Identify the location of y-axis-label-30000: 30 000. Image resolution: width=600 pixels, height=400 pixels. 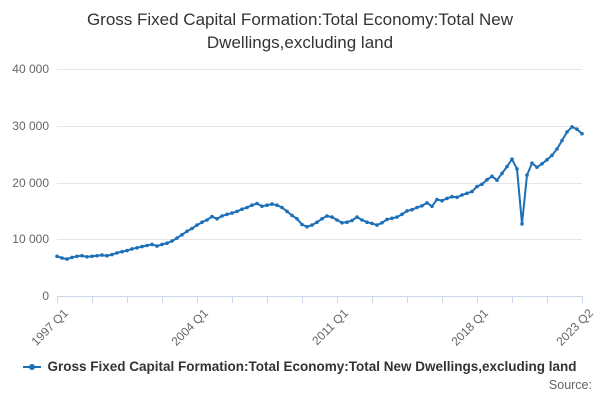
(30, 125).